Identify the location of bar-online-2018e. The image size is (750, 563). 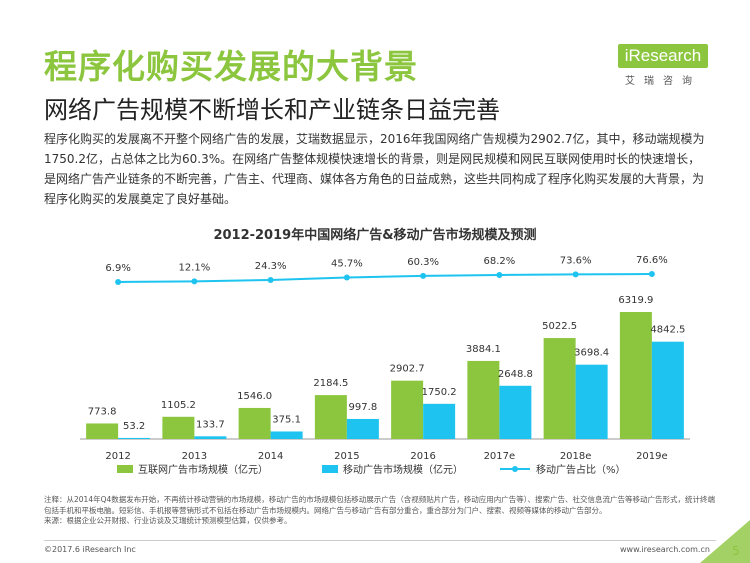
(559, 388).